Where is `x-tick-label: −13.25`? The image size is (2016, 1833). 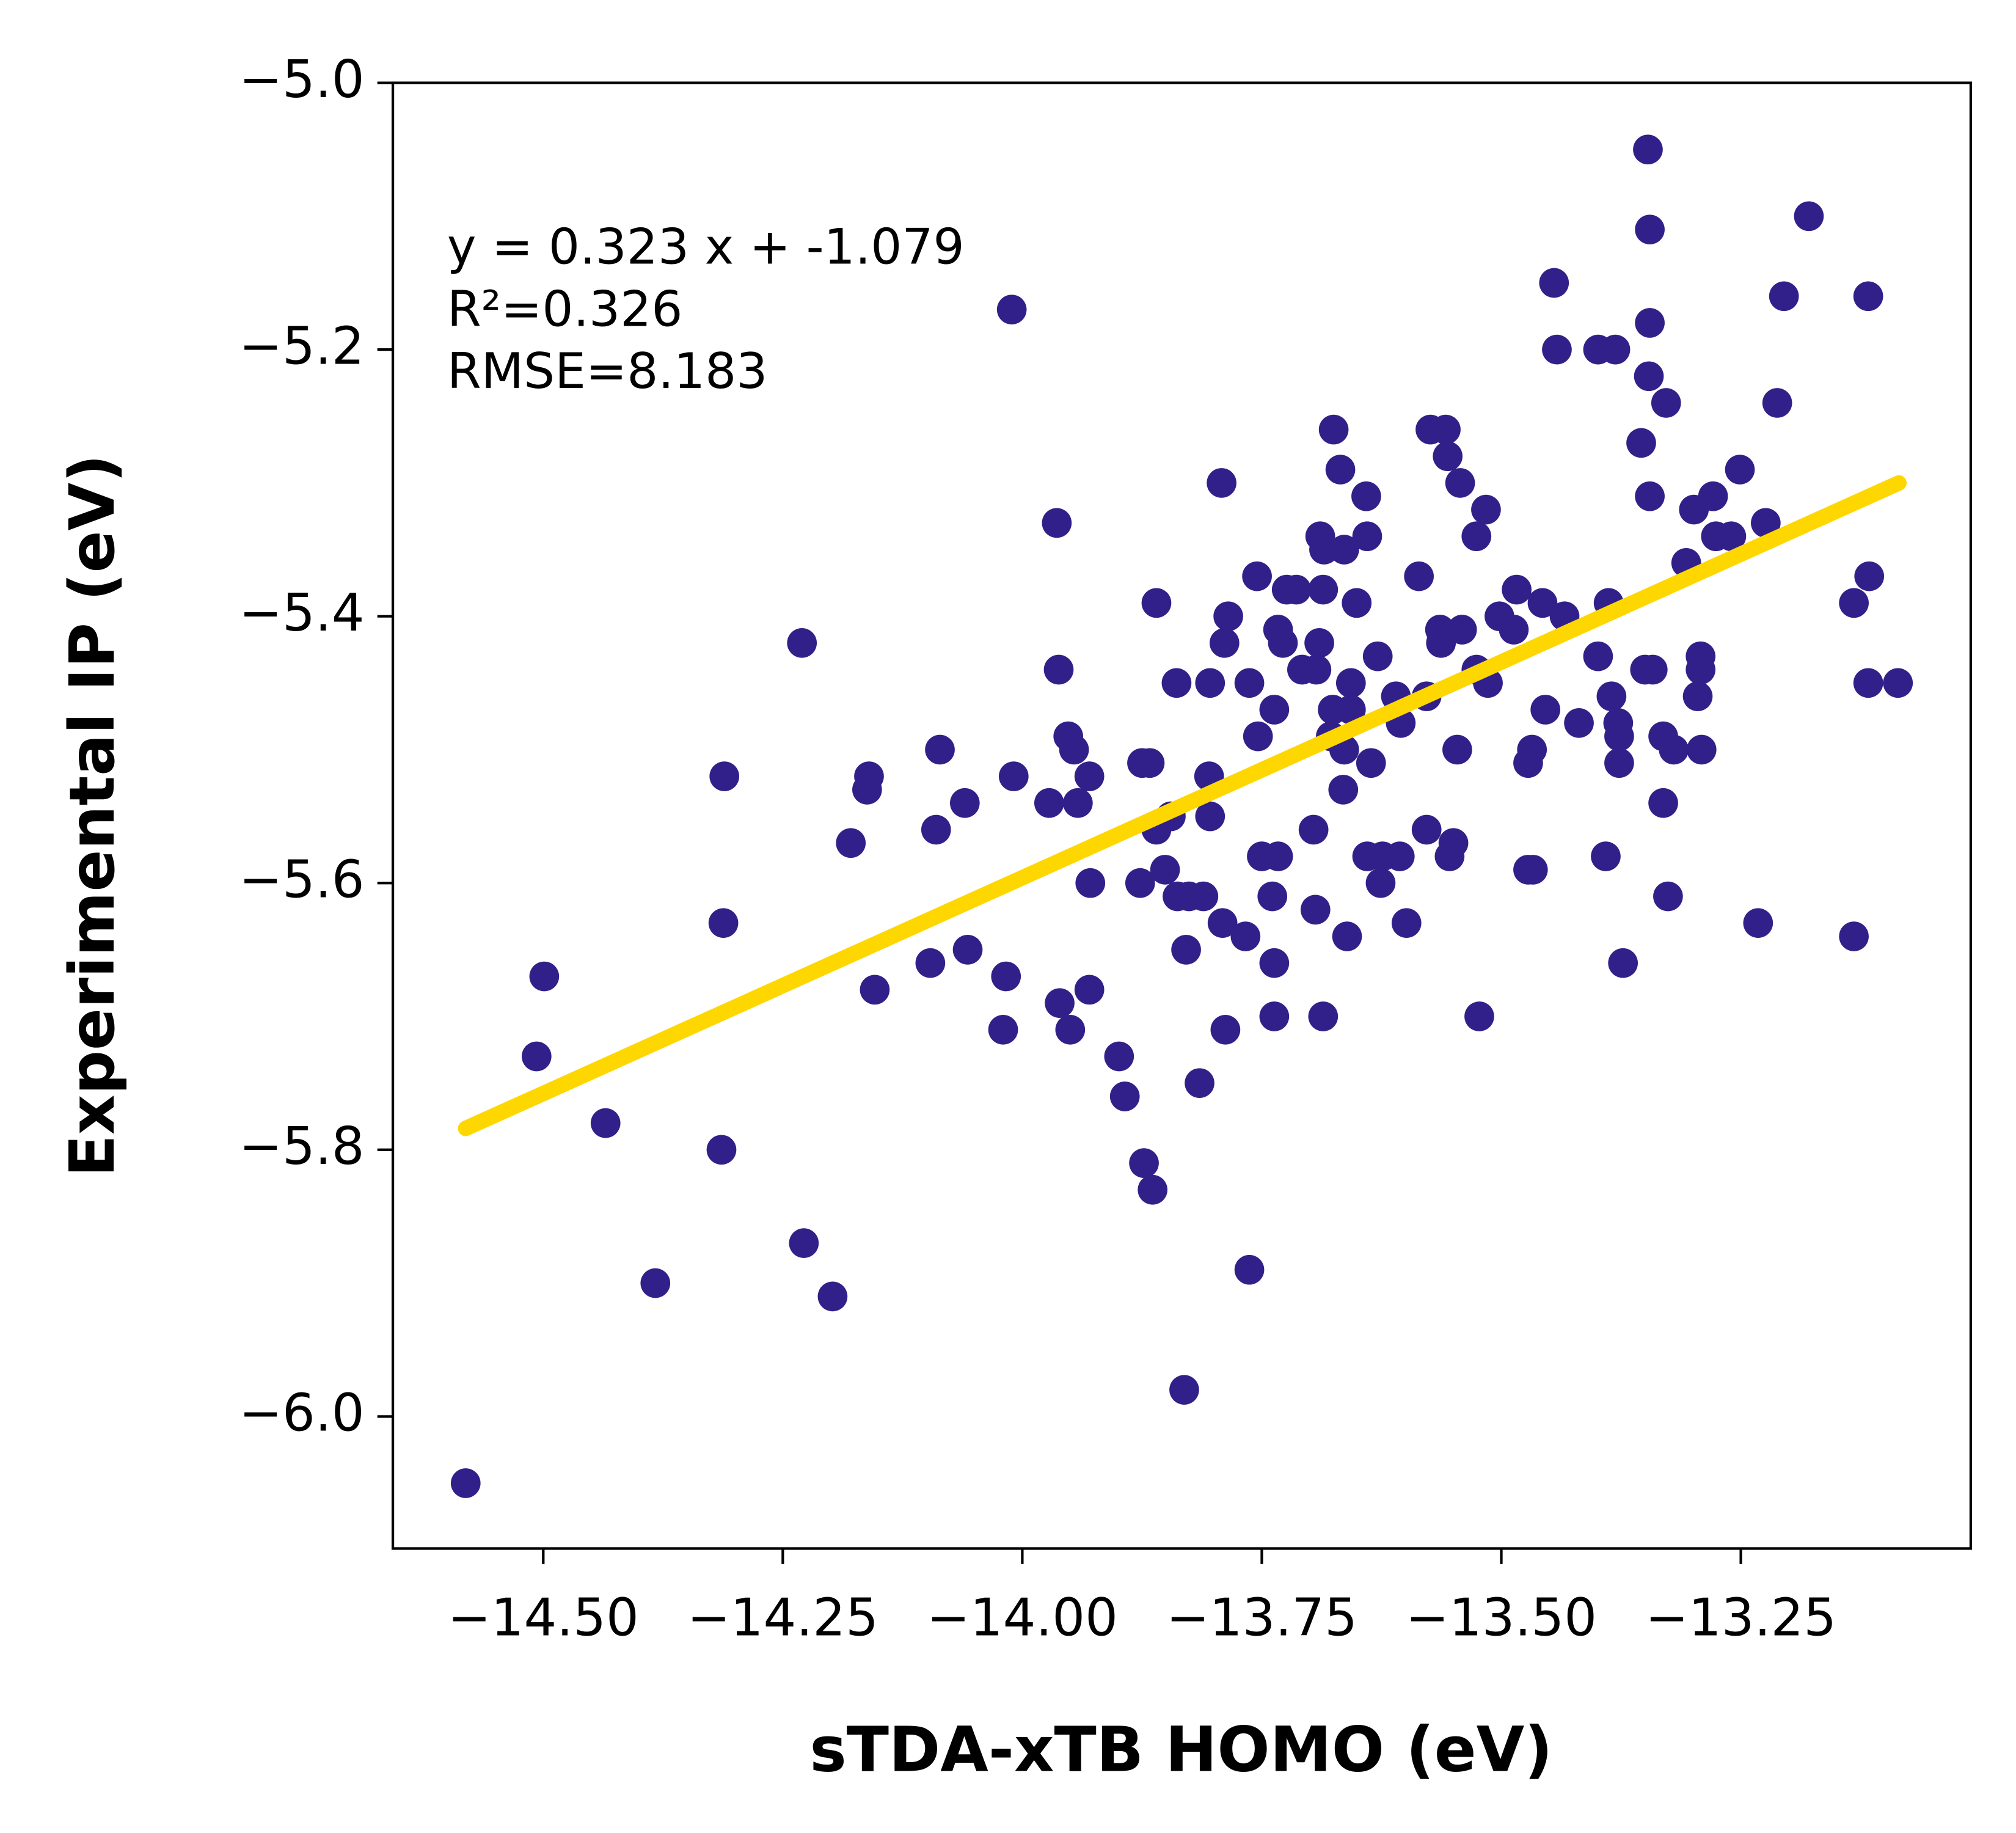
x-tick-label: −13.25 is located at coordinates (1741, 1617).